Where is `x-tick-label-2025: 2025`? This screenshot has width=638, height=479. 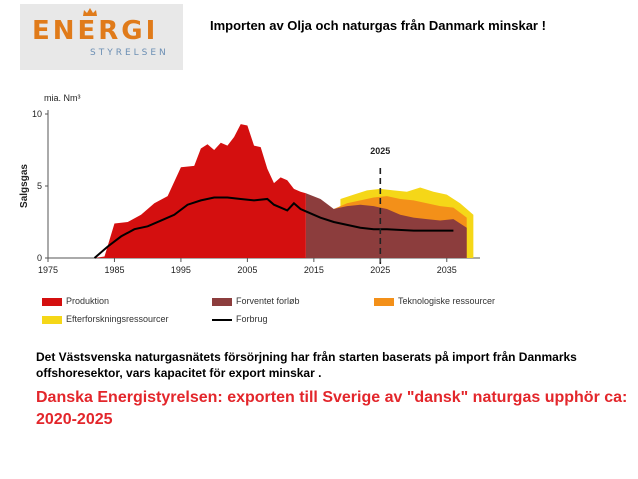 x-tick-label-2025: 2025 is located at coordinates (380, 270).